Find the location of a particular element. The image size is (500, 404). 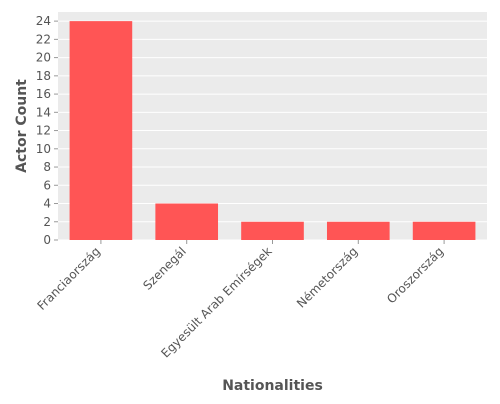

y-tick-label: 4 is located at coordinates (47, 204).